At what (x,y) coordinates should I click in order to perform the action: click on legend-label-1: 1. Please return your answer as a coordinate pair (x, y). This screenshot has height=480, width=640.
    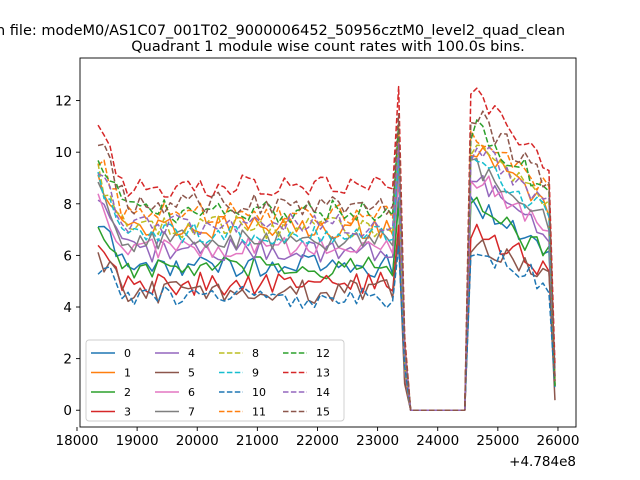
    Looking at the image, I should click on (127, 373).